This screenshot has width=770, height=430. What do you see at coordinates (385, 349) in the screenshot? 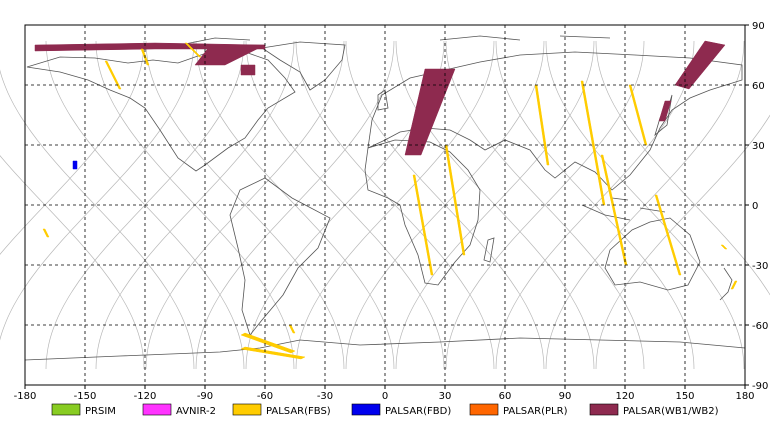
I see `coastline-antarctica` at bounding box center [385, 349].